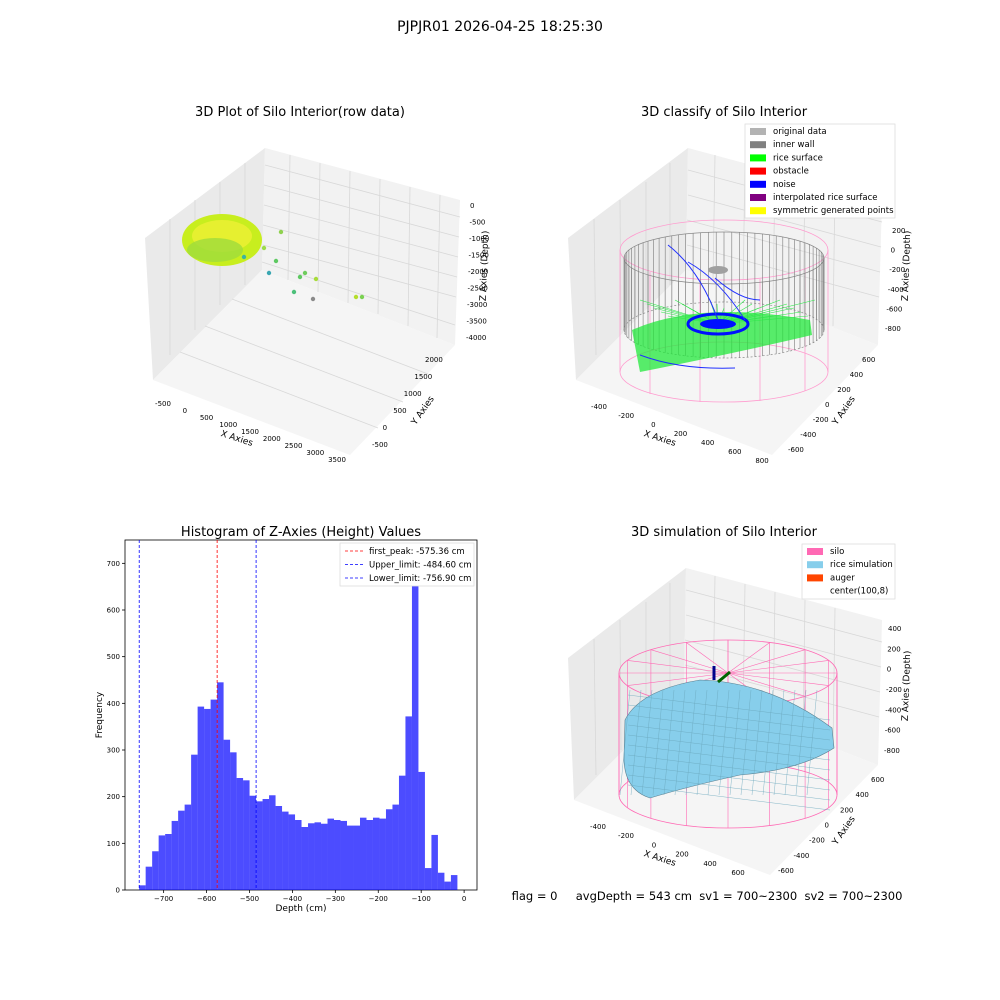 The height and width of the screenshot is (1000, 1000). I want to click on histogram-legend-label: first_peak: -575.36 cm, so click(417, 552).